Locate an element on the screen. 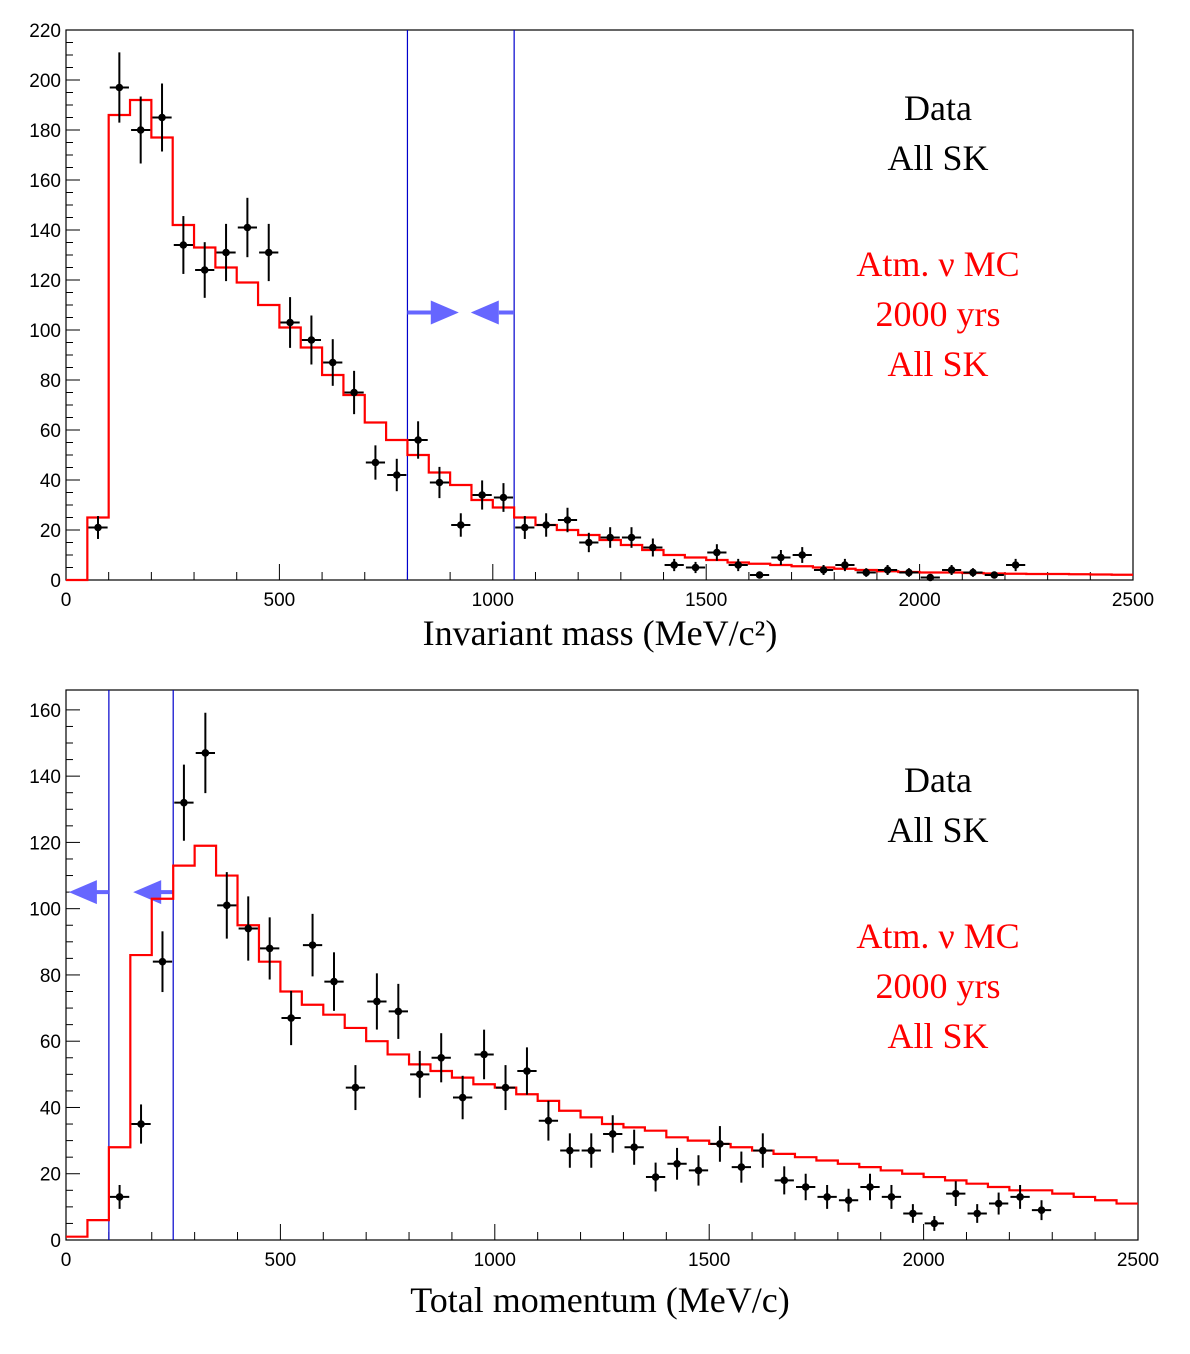 The height and width of the screenshot is (1354, 1190). y-tick-label: 20 is located at coordinates (50, 1175).